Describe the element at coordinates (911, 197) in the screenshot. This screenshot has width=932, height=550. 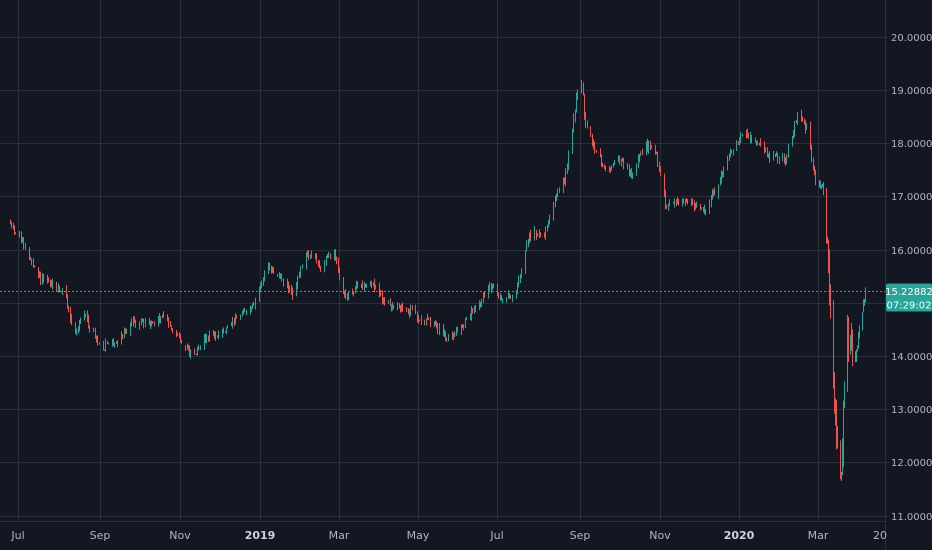
I see `y-tick-label: 17.00000` at that location.